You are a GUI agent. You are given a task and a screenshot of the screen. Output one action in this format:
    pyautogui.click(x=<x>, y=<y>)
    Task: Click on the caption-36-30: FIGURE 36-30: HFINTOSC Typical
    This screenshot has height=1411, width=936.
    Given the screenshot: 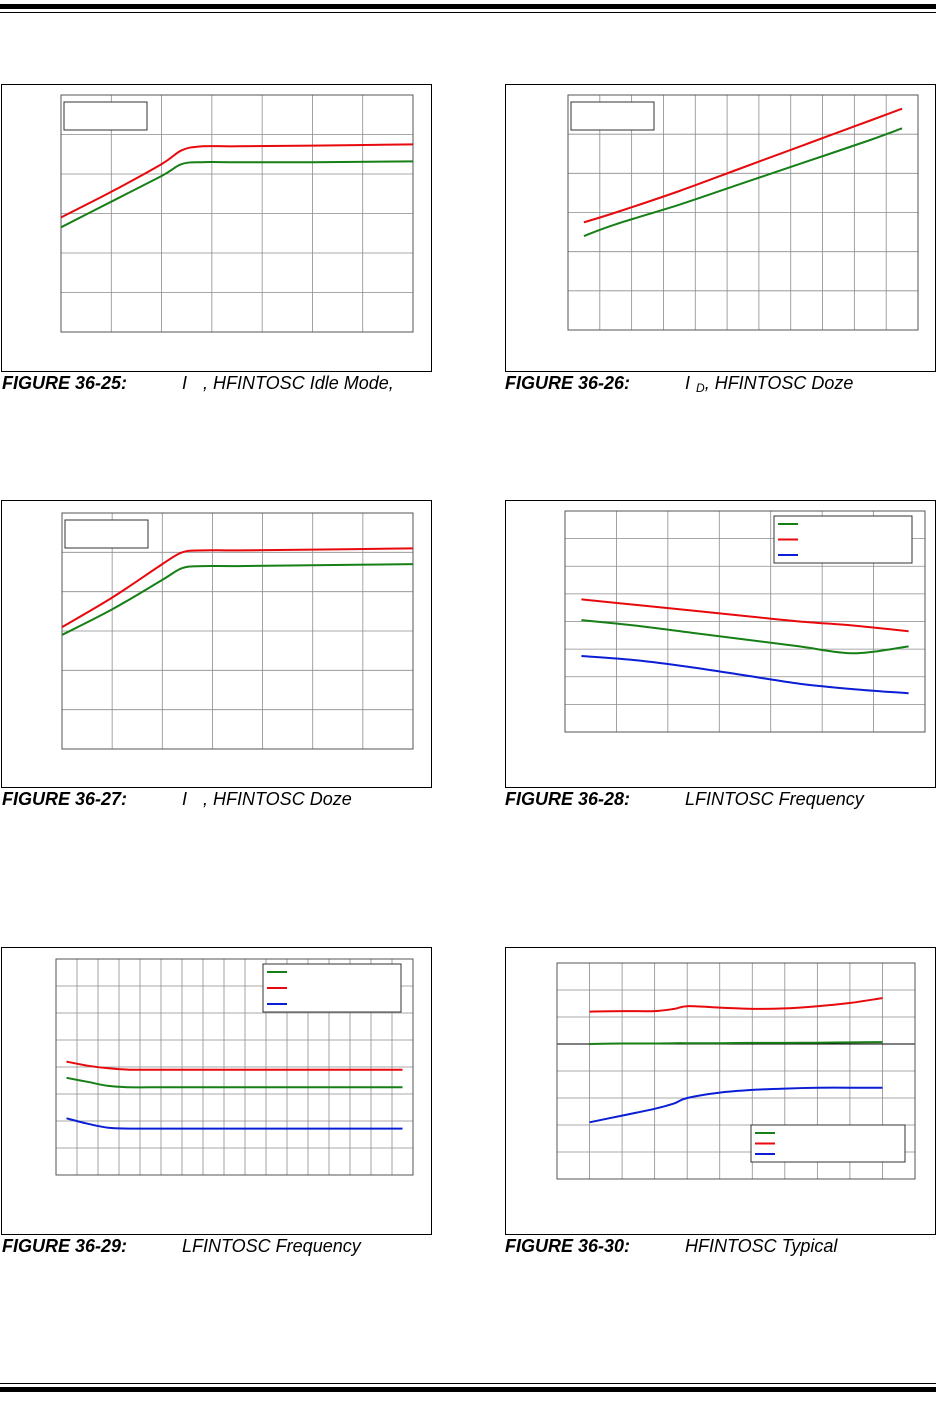 What is the action you would take?
    pyautogui.click(x=671, y=1246)
    